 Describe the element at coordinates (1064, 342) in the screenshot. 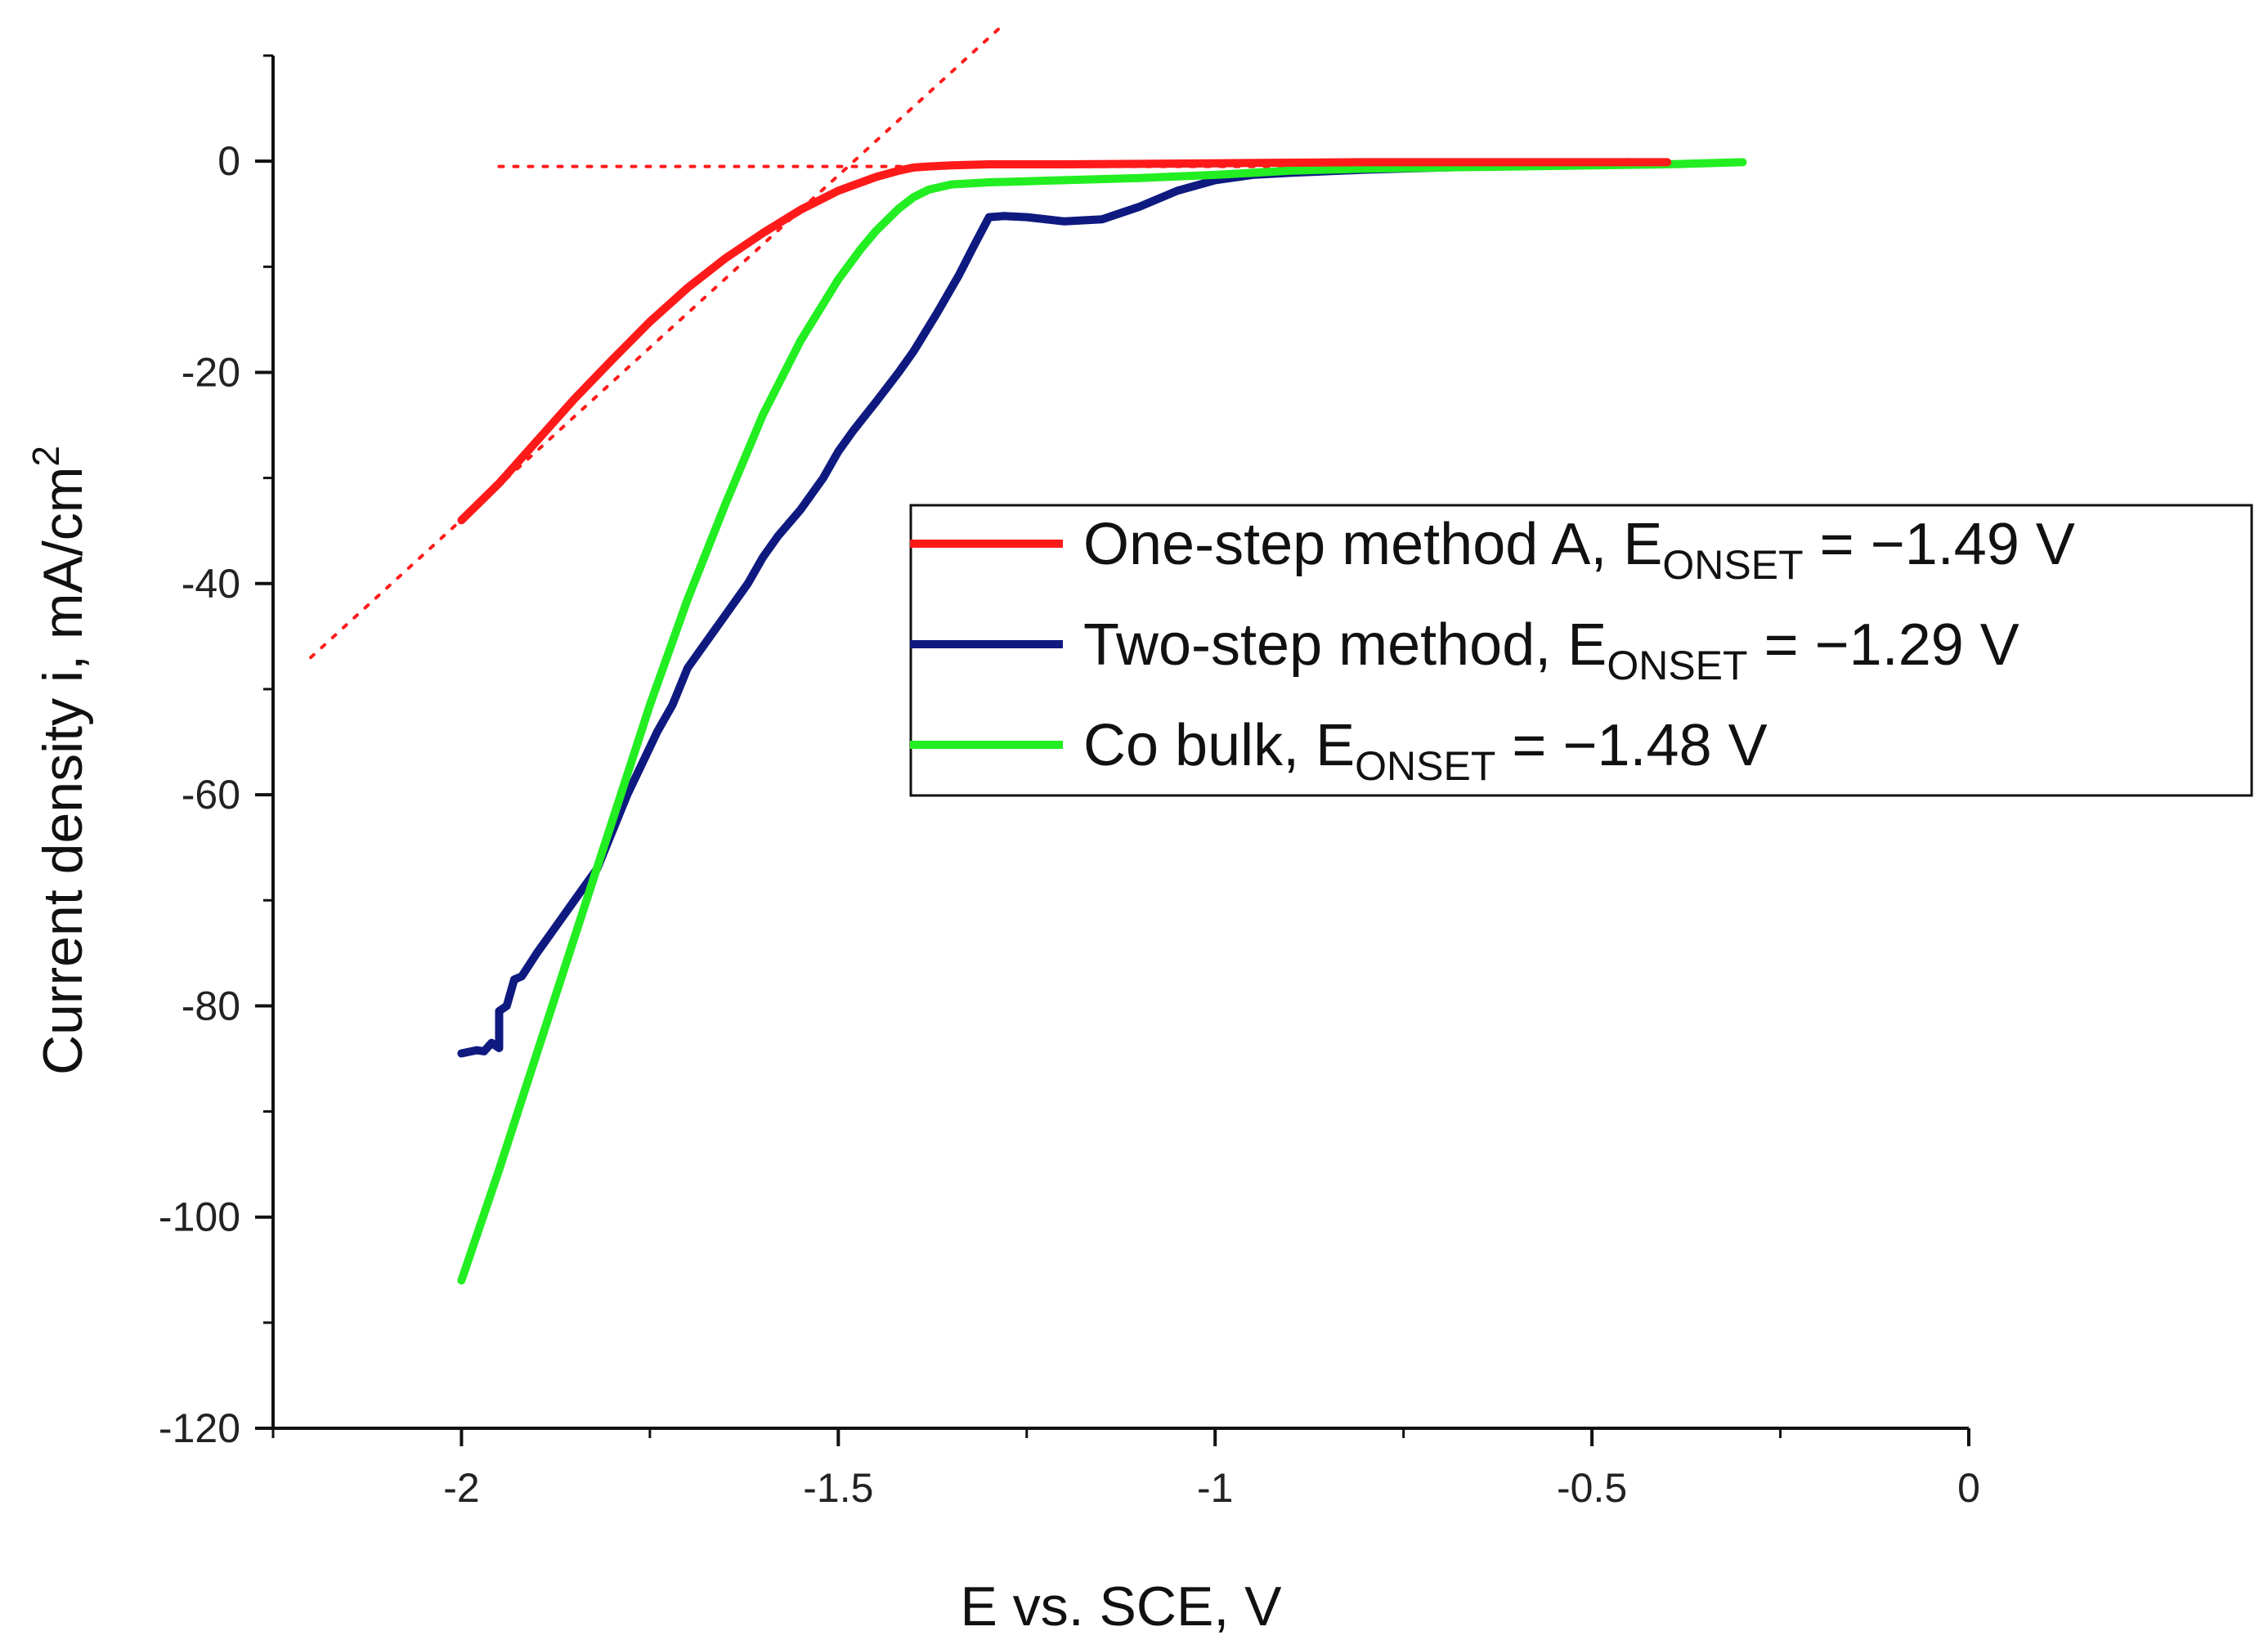

I see `series-line-one-step-method-a` at that location.